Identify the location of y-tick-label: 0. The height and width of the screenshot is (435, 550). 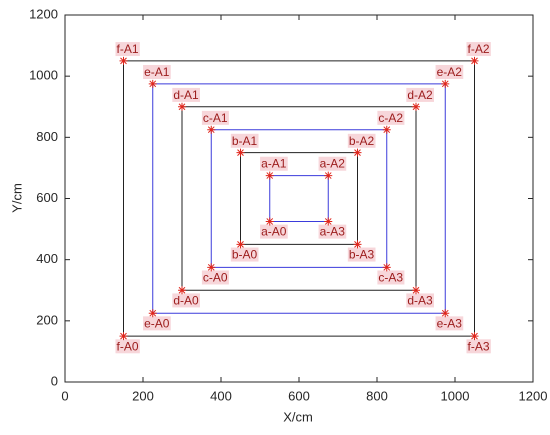
(54, 380).